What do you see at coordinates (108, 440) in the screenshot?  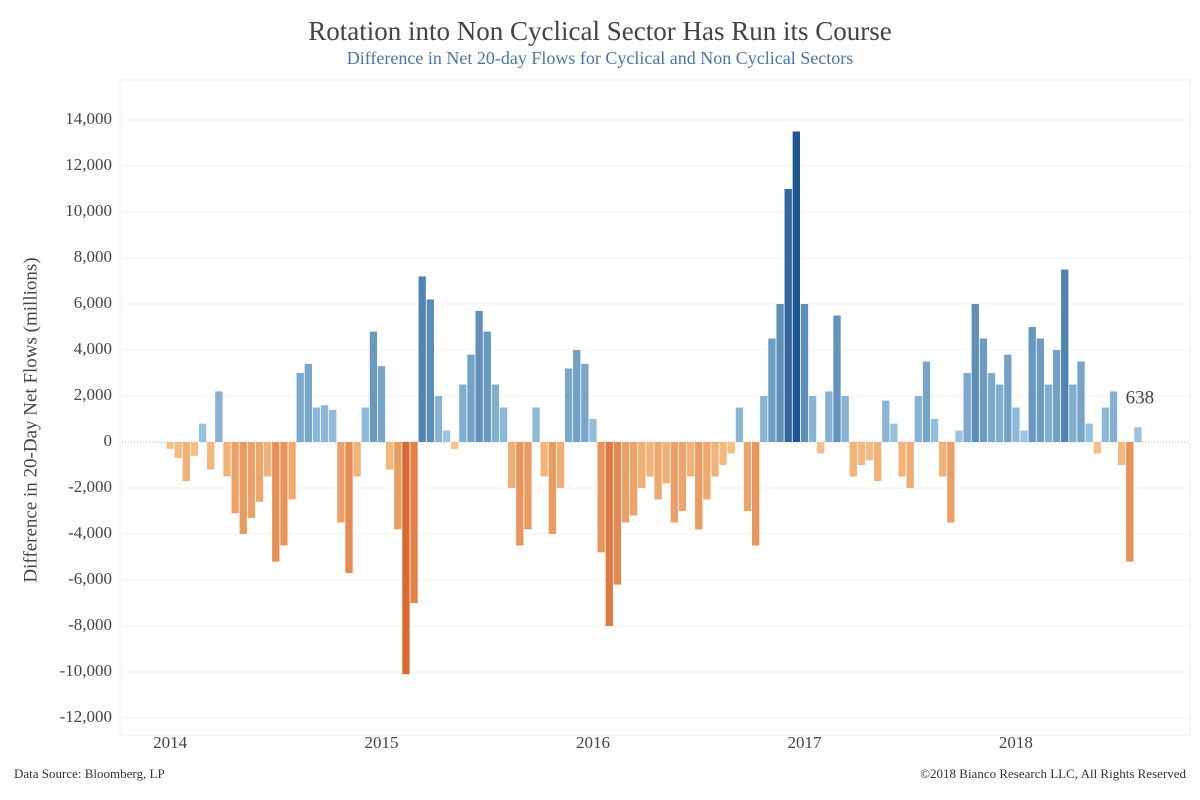 I see `y-tick-label: 0` at bounding box center [108, 440].